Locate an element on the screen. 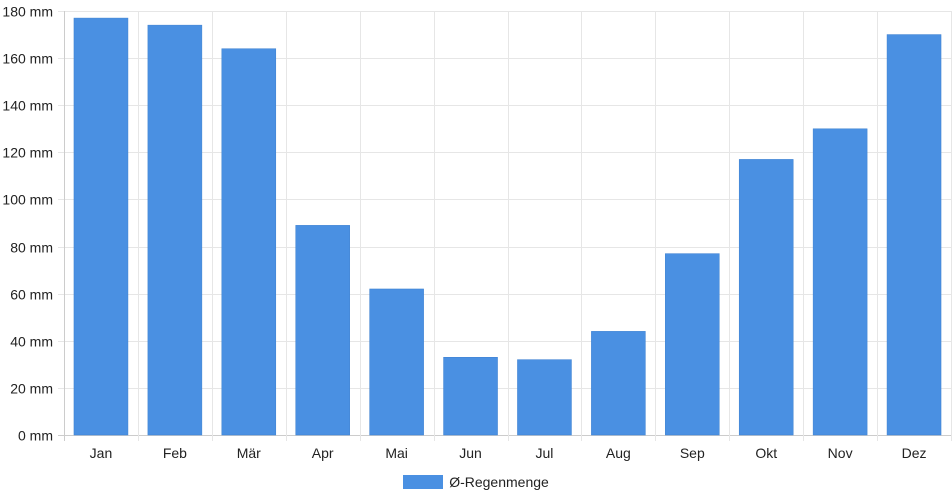 This screenshot has width=952, height=500. x-tick-label: Nov is located at coordinates (840, 453).